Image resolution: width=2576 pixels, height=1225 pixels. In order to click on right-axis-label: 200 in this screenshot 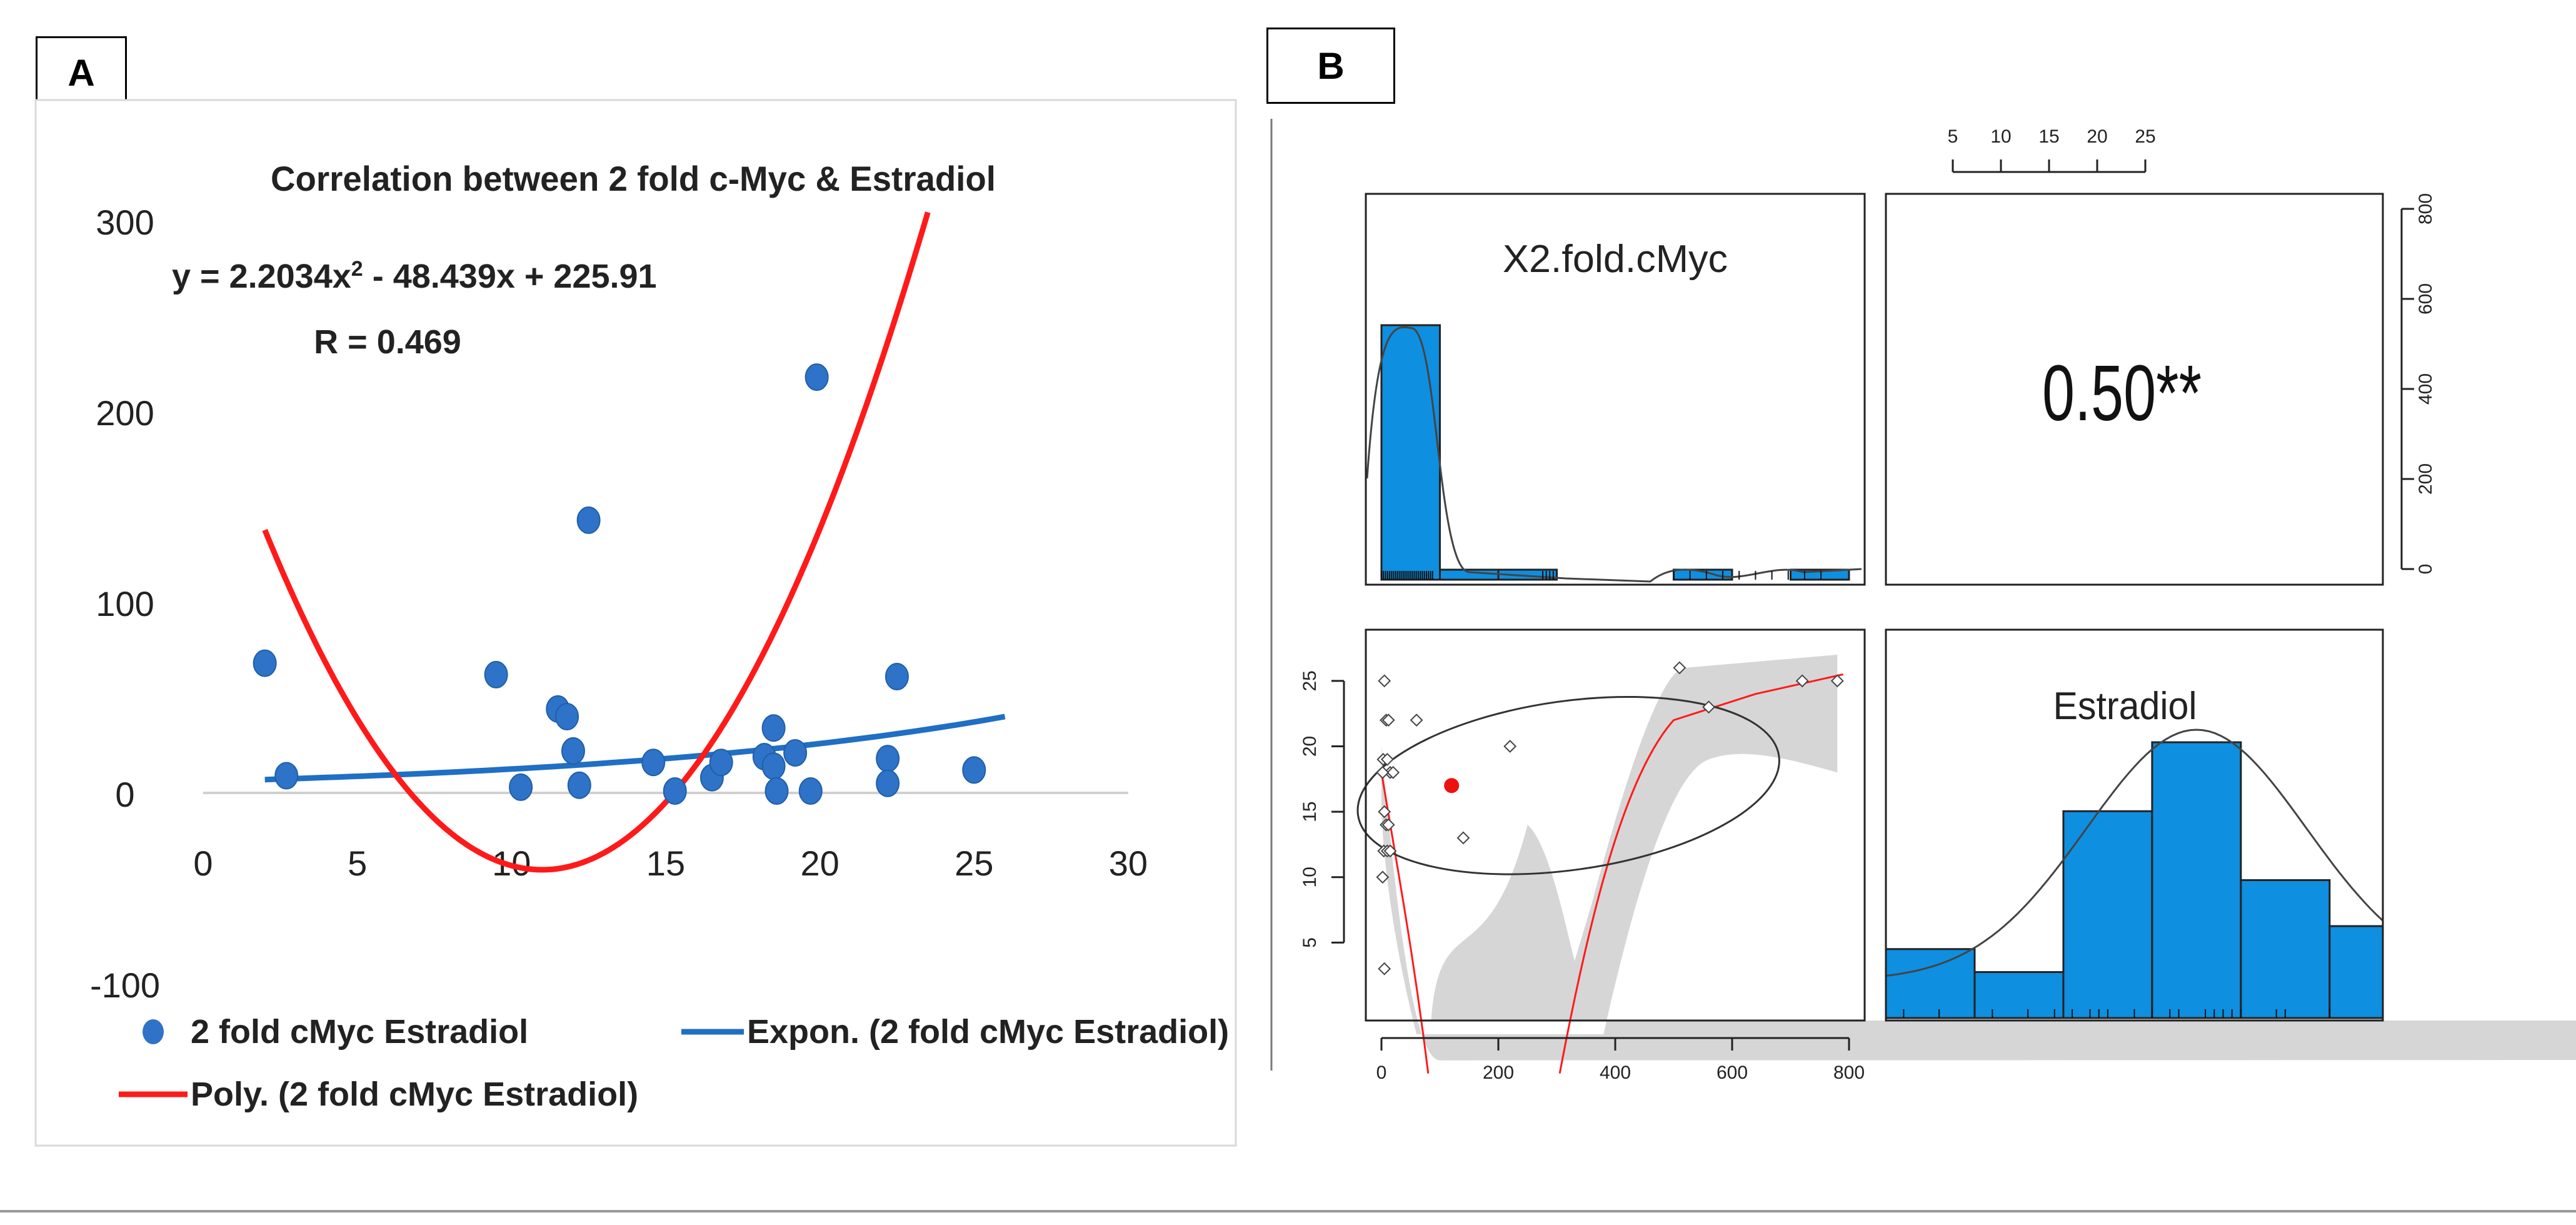, I will do `click(2425, 479)`.